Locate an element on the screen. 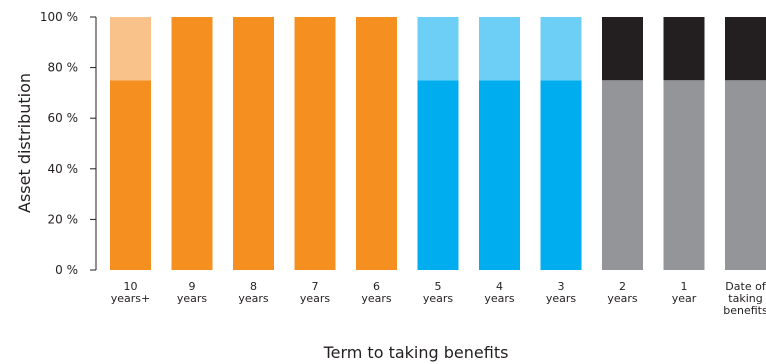  x-tick-label: 3 years is located at coordinates (561, 292).